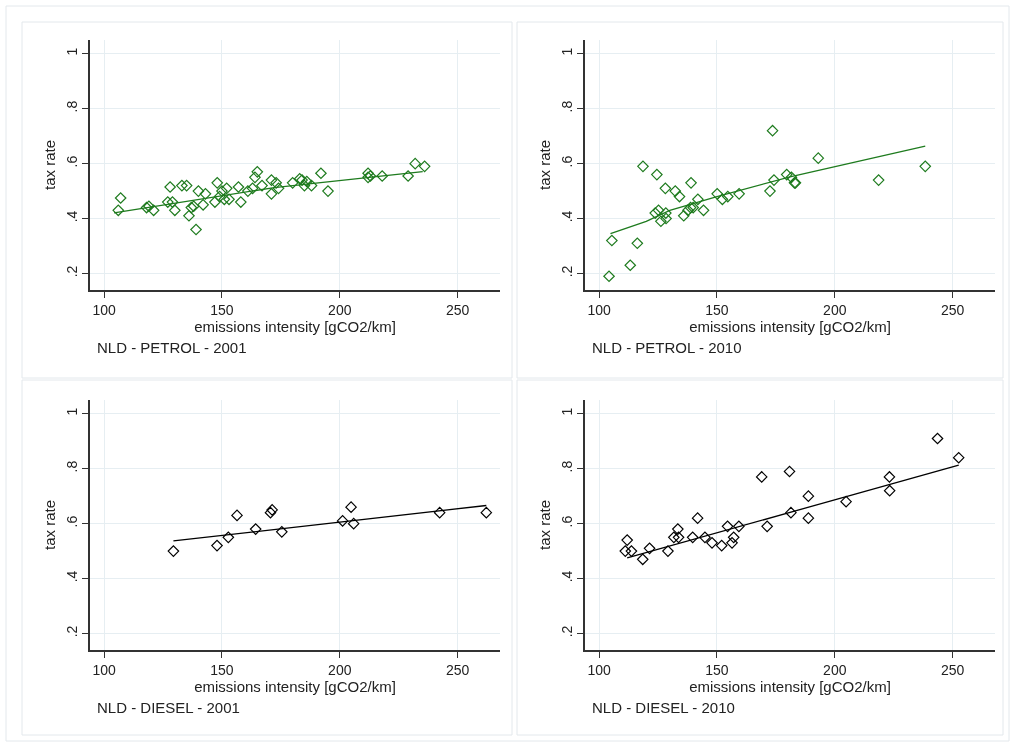  I want to click on text: NLD - DIESEL - 2010, so click(663, 707).